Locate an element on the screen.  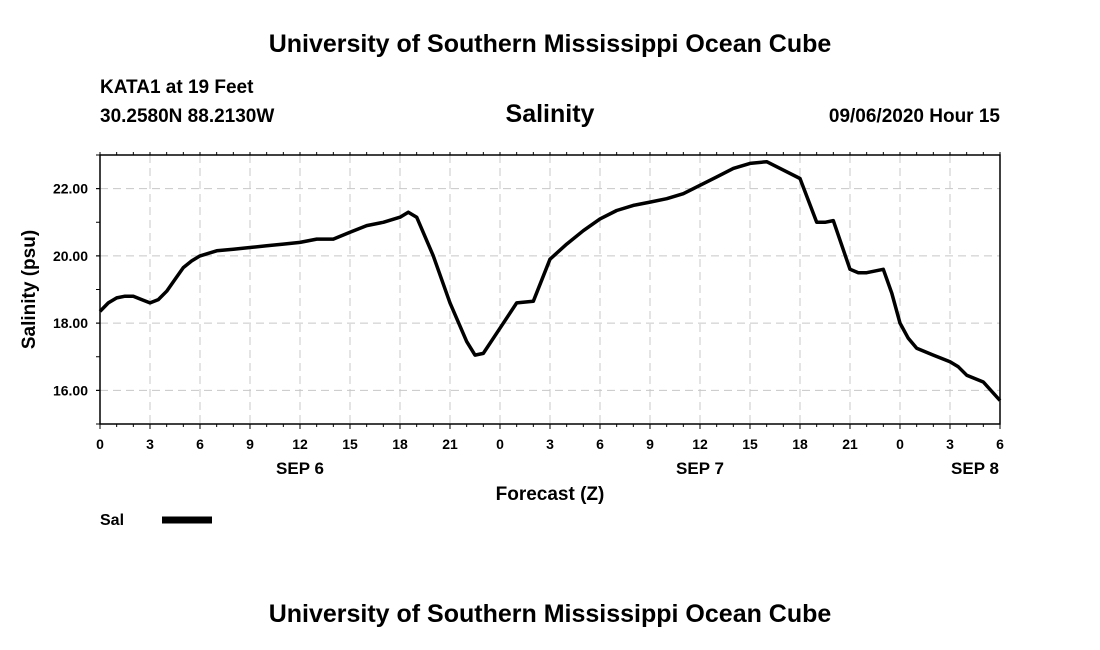
y-axis-label: Salinity (psu) is located at coordinates (29, 289).